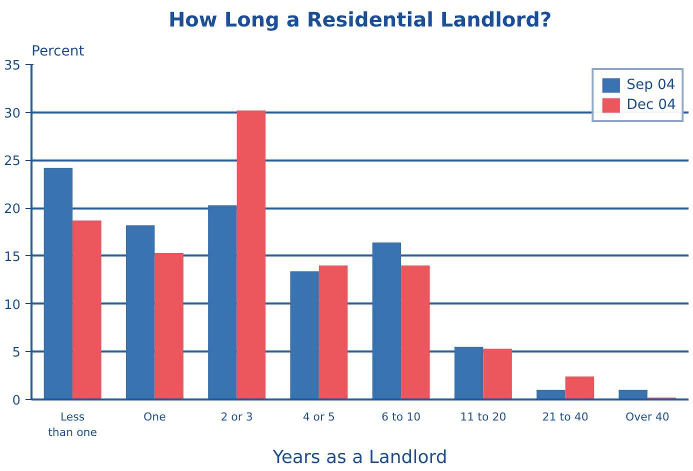  Describe the element at coordinates (12, 257) in the screenshot. I see `y-tick-label: 15` at that location.